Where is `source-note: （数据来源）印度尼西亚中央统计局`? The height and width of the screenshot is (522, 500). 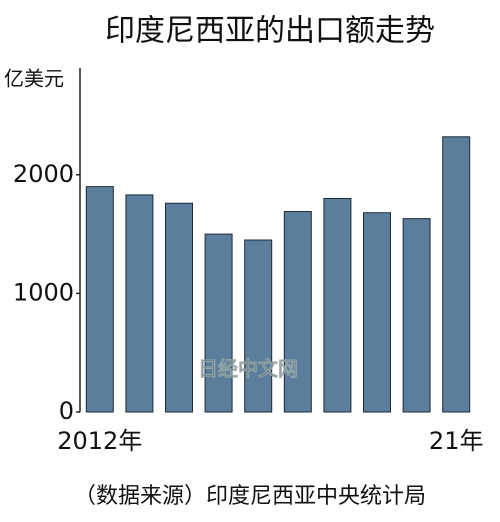
source-note: （数据来源）印度尼西亚中央统计局 is located at coordinates (250, 496).